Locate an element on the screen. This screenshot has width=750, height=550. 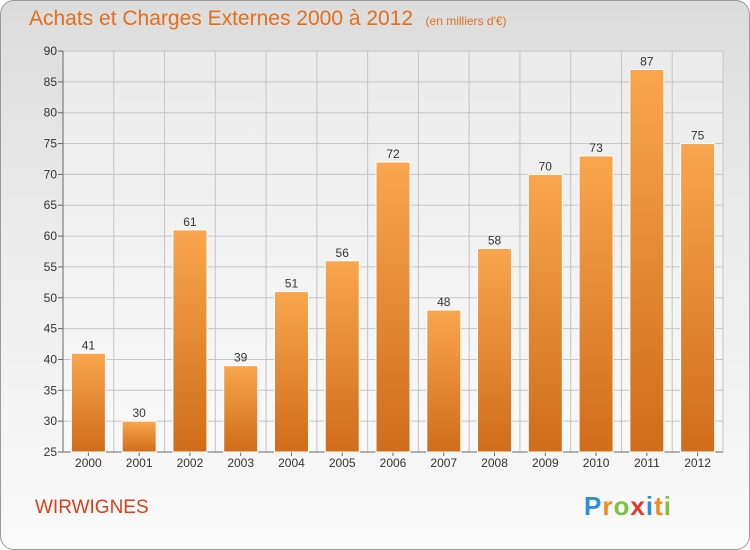
x-tick-label: 2007 is located at coordinates (443, 463).